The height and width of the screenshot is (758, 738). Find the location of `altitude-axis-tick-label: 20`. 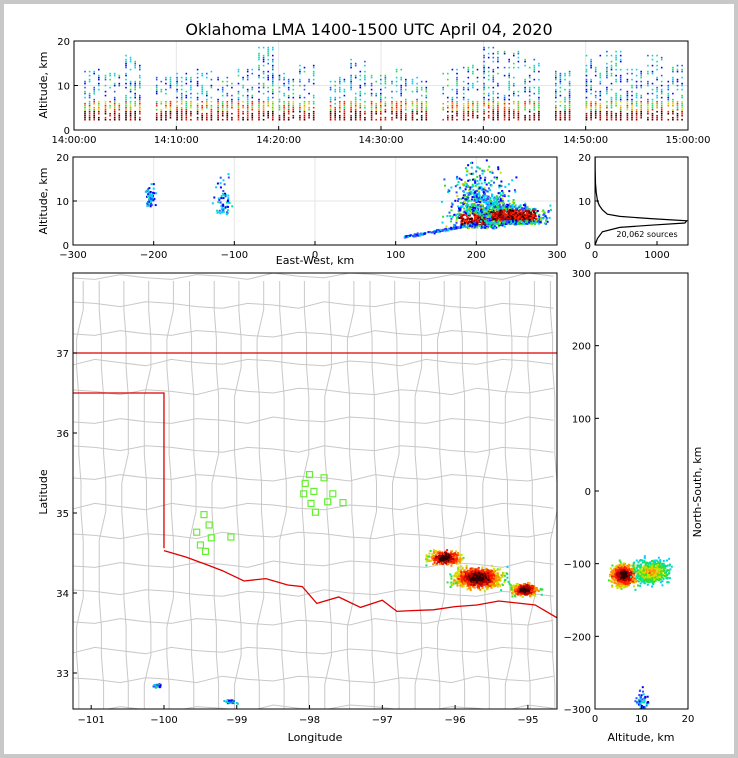

altitude-axis-tick-label: 20 is located at coordinates (63, 42).